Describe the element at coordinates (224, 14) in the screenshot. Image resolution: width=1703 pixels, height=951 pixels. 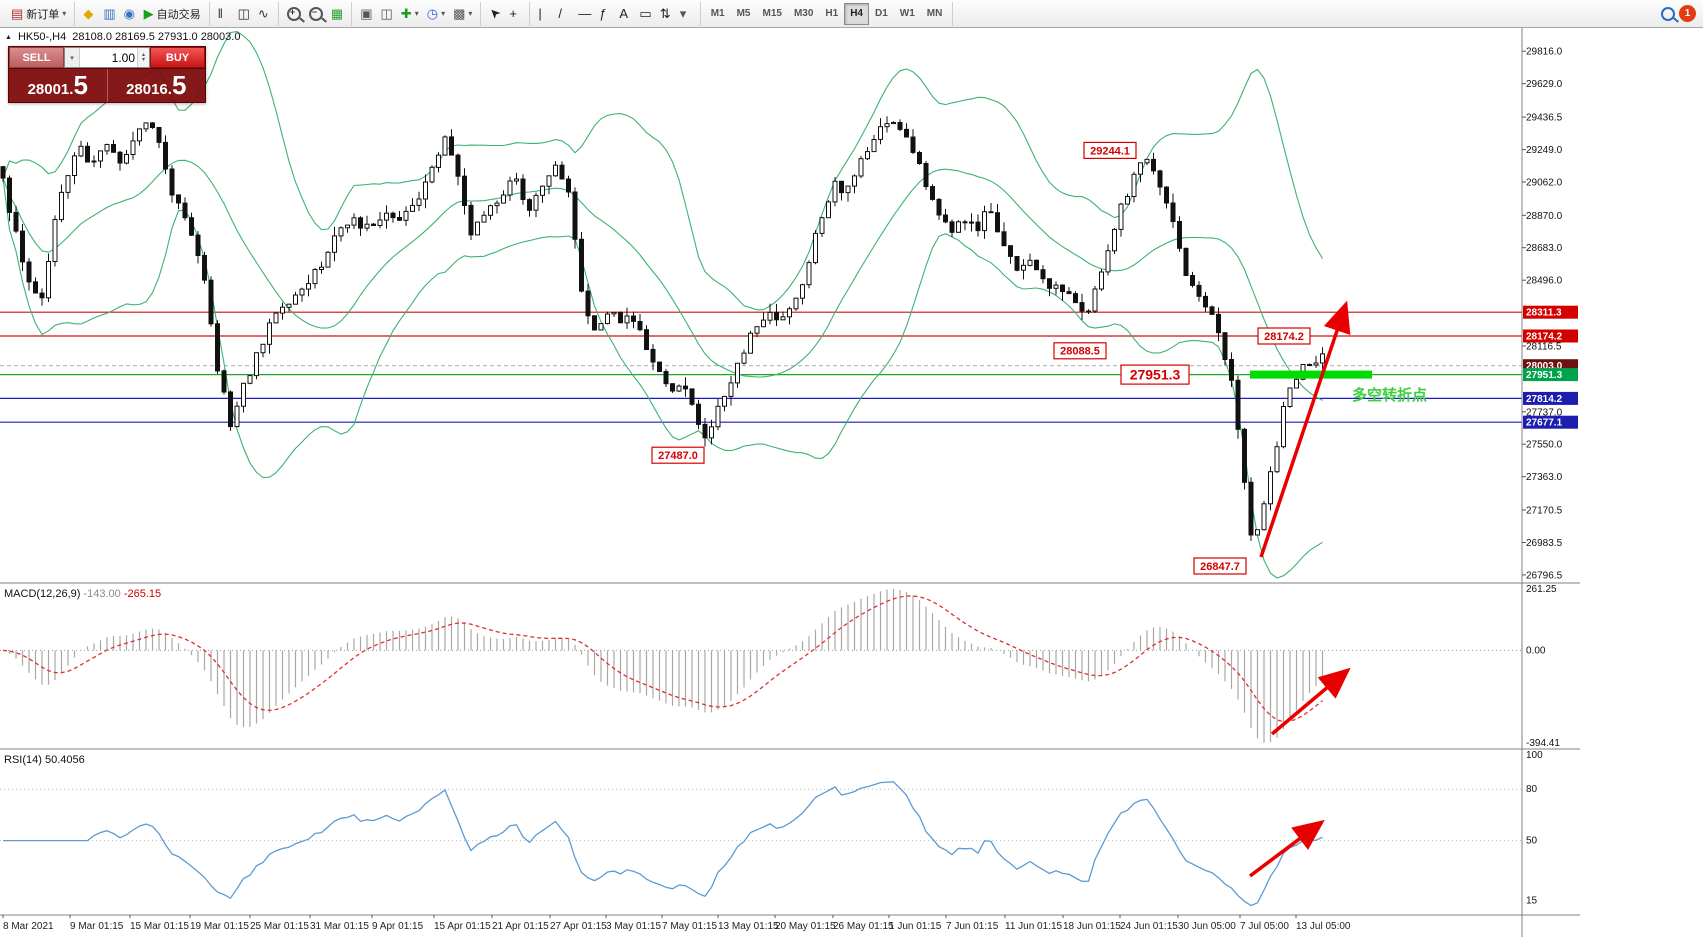
I see `ohlc-bars-button: ‖` at that location.